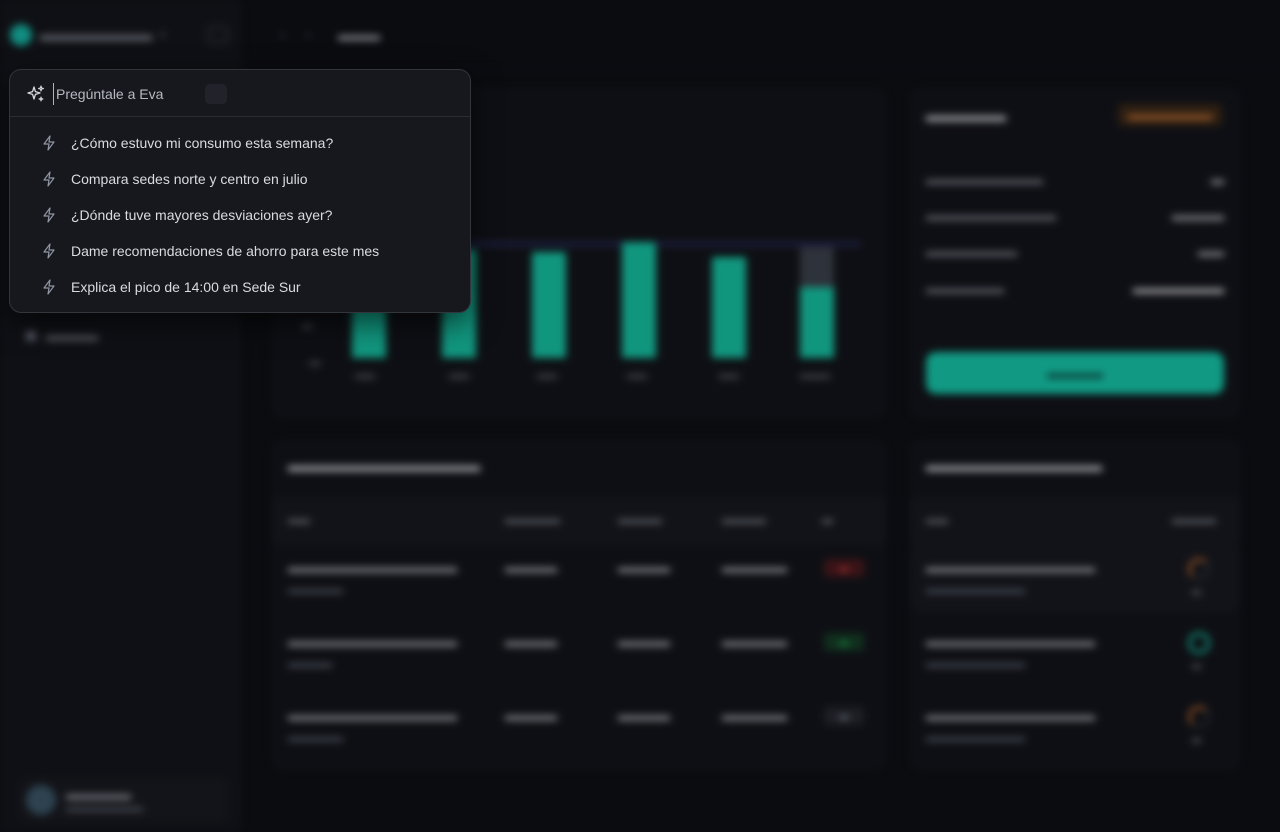  Describe the element at coordinates (991, 215) in the screenshot. I see `row-label-placeholder: ▬▬▬▬▬▬▬▬▬▬` at that location.